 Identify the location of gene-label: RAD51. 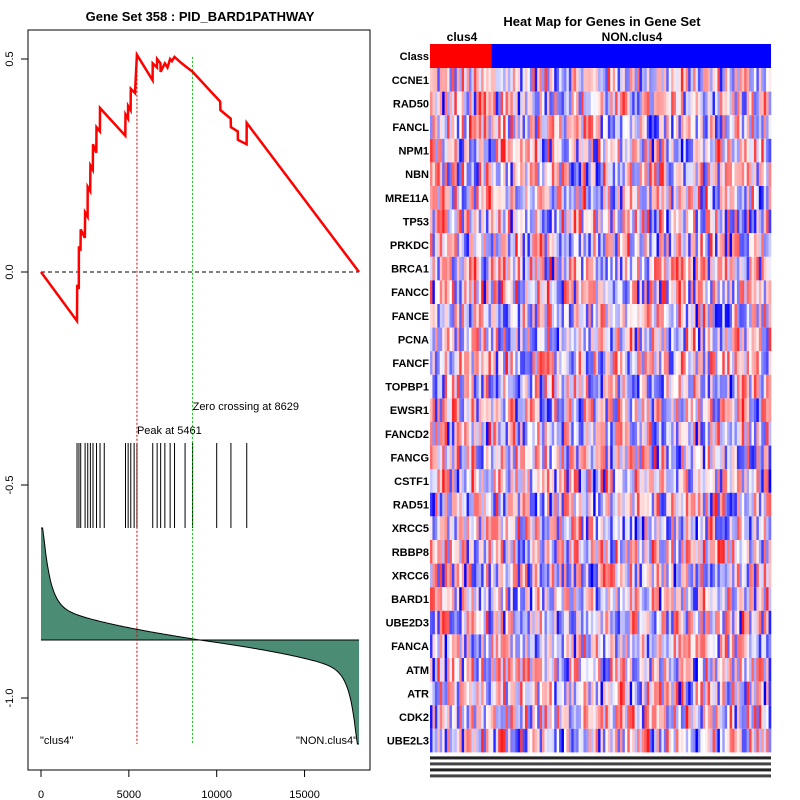
(411, 506).